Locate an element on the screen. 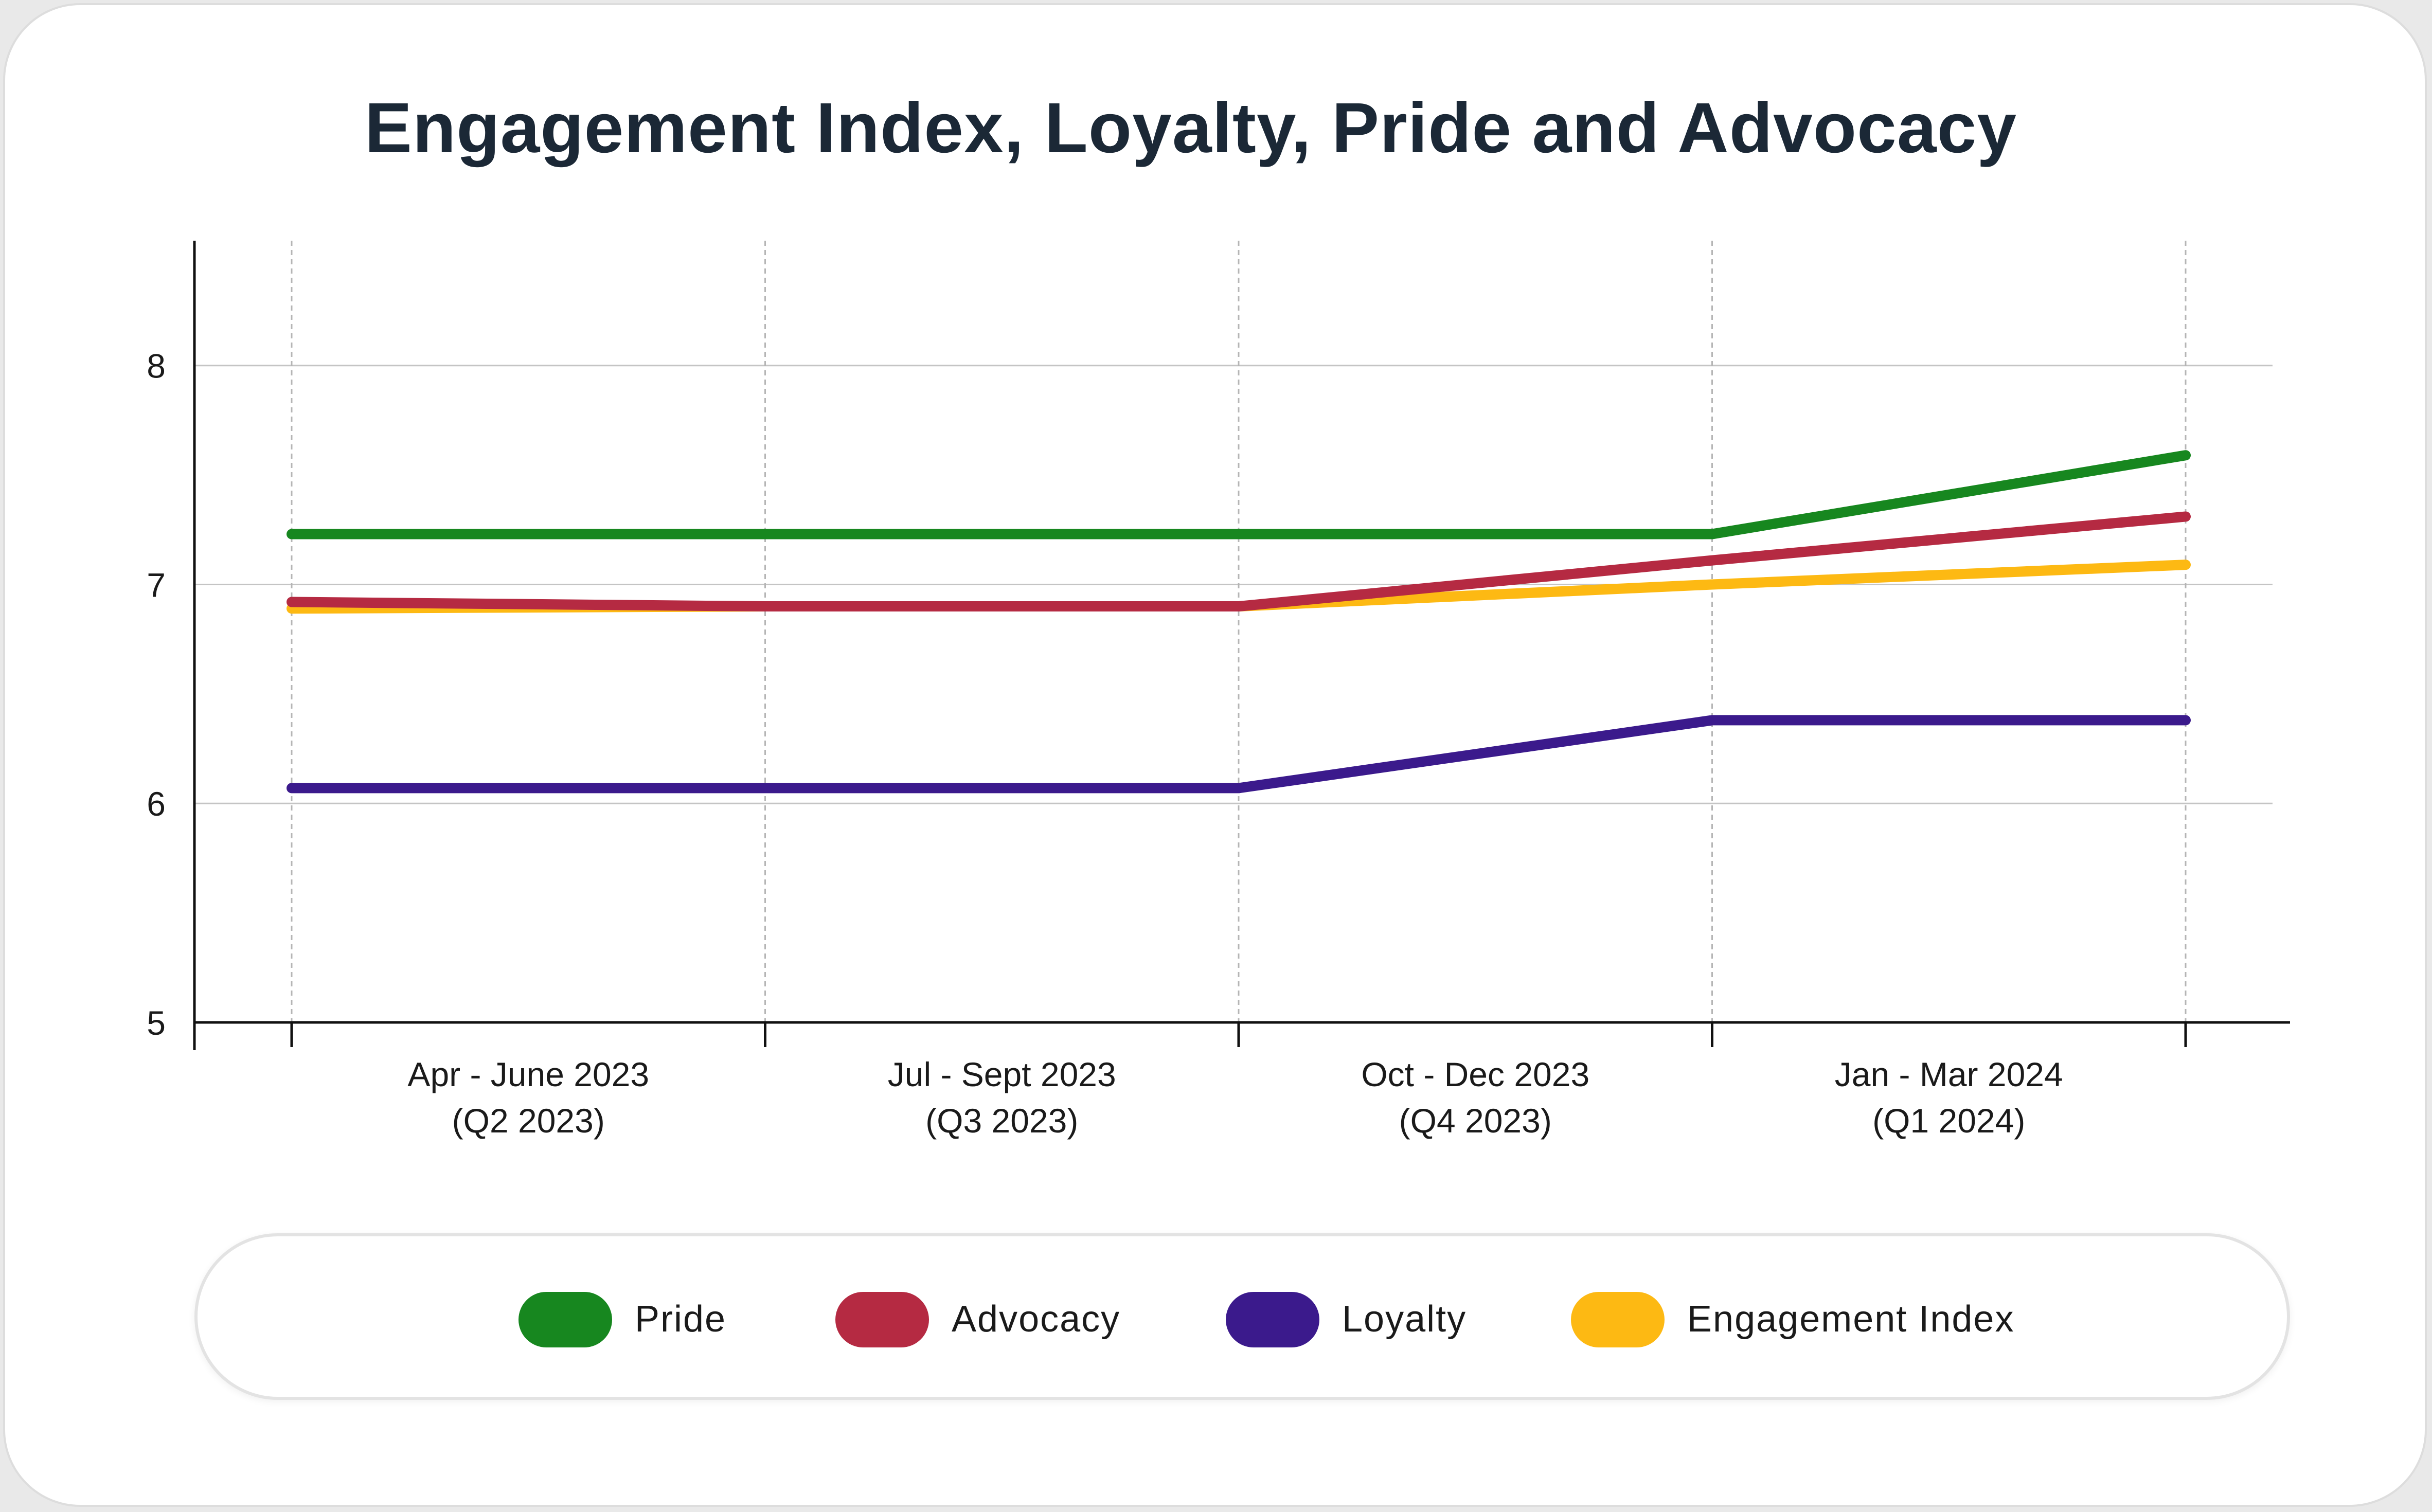 This screenshot has width=2432, height=1512. series-line-loyalty is located at coordinates (1239, 754).